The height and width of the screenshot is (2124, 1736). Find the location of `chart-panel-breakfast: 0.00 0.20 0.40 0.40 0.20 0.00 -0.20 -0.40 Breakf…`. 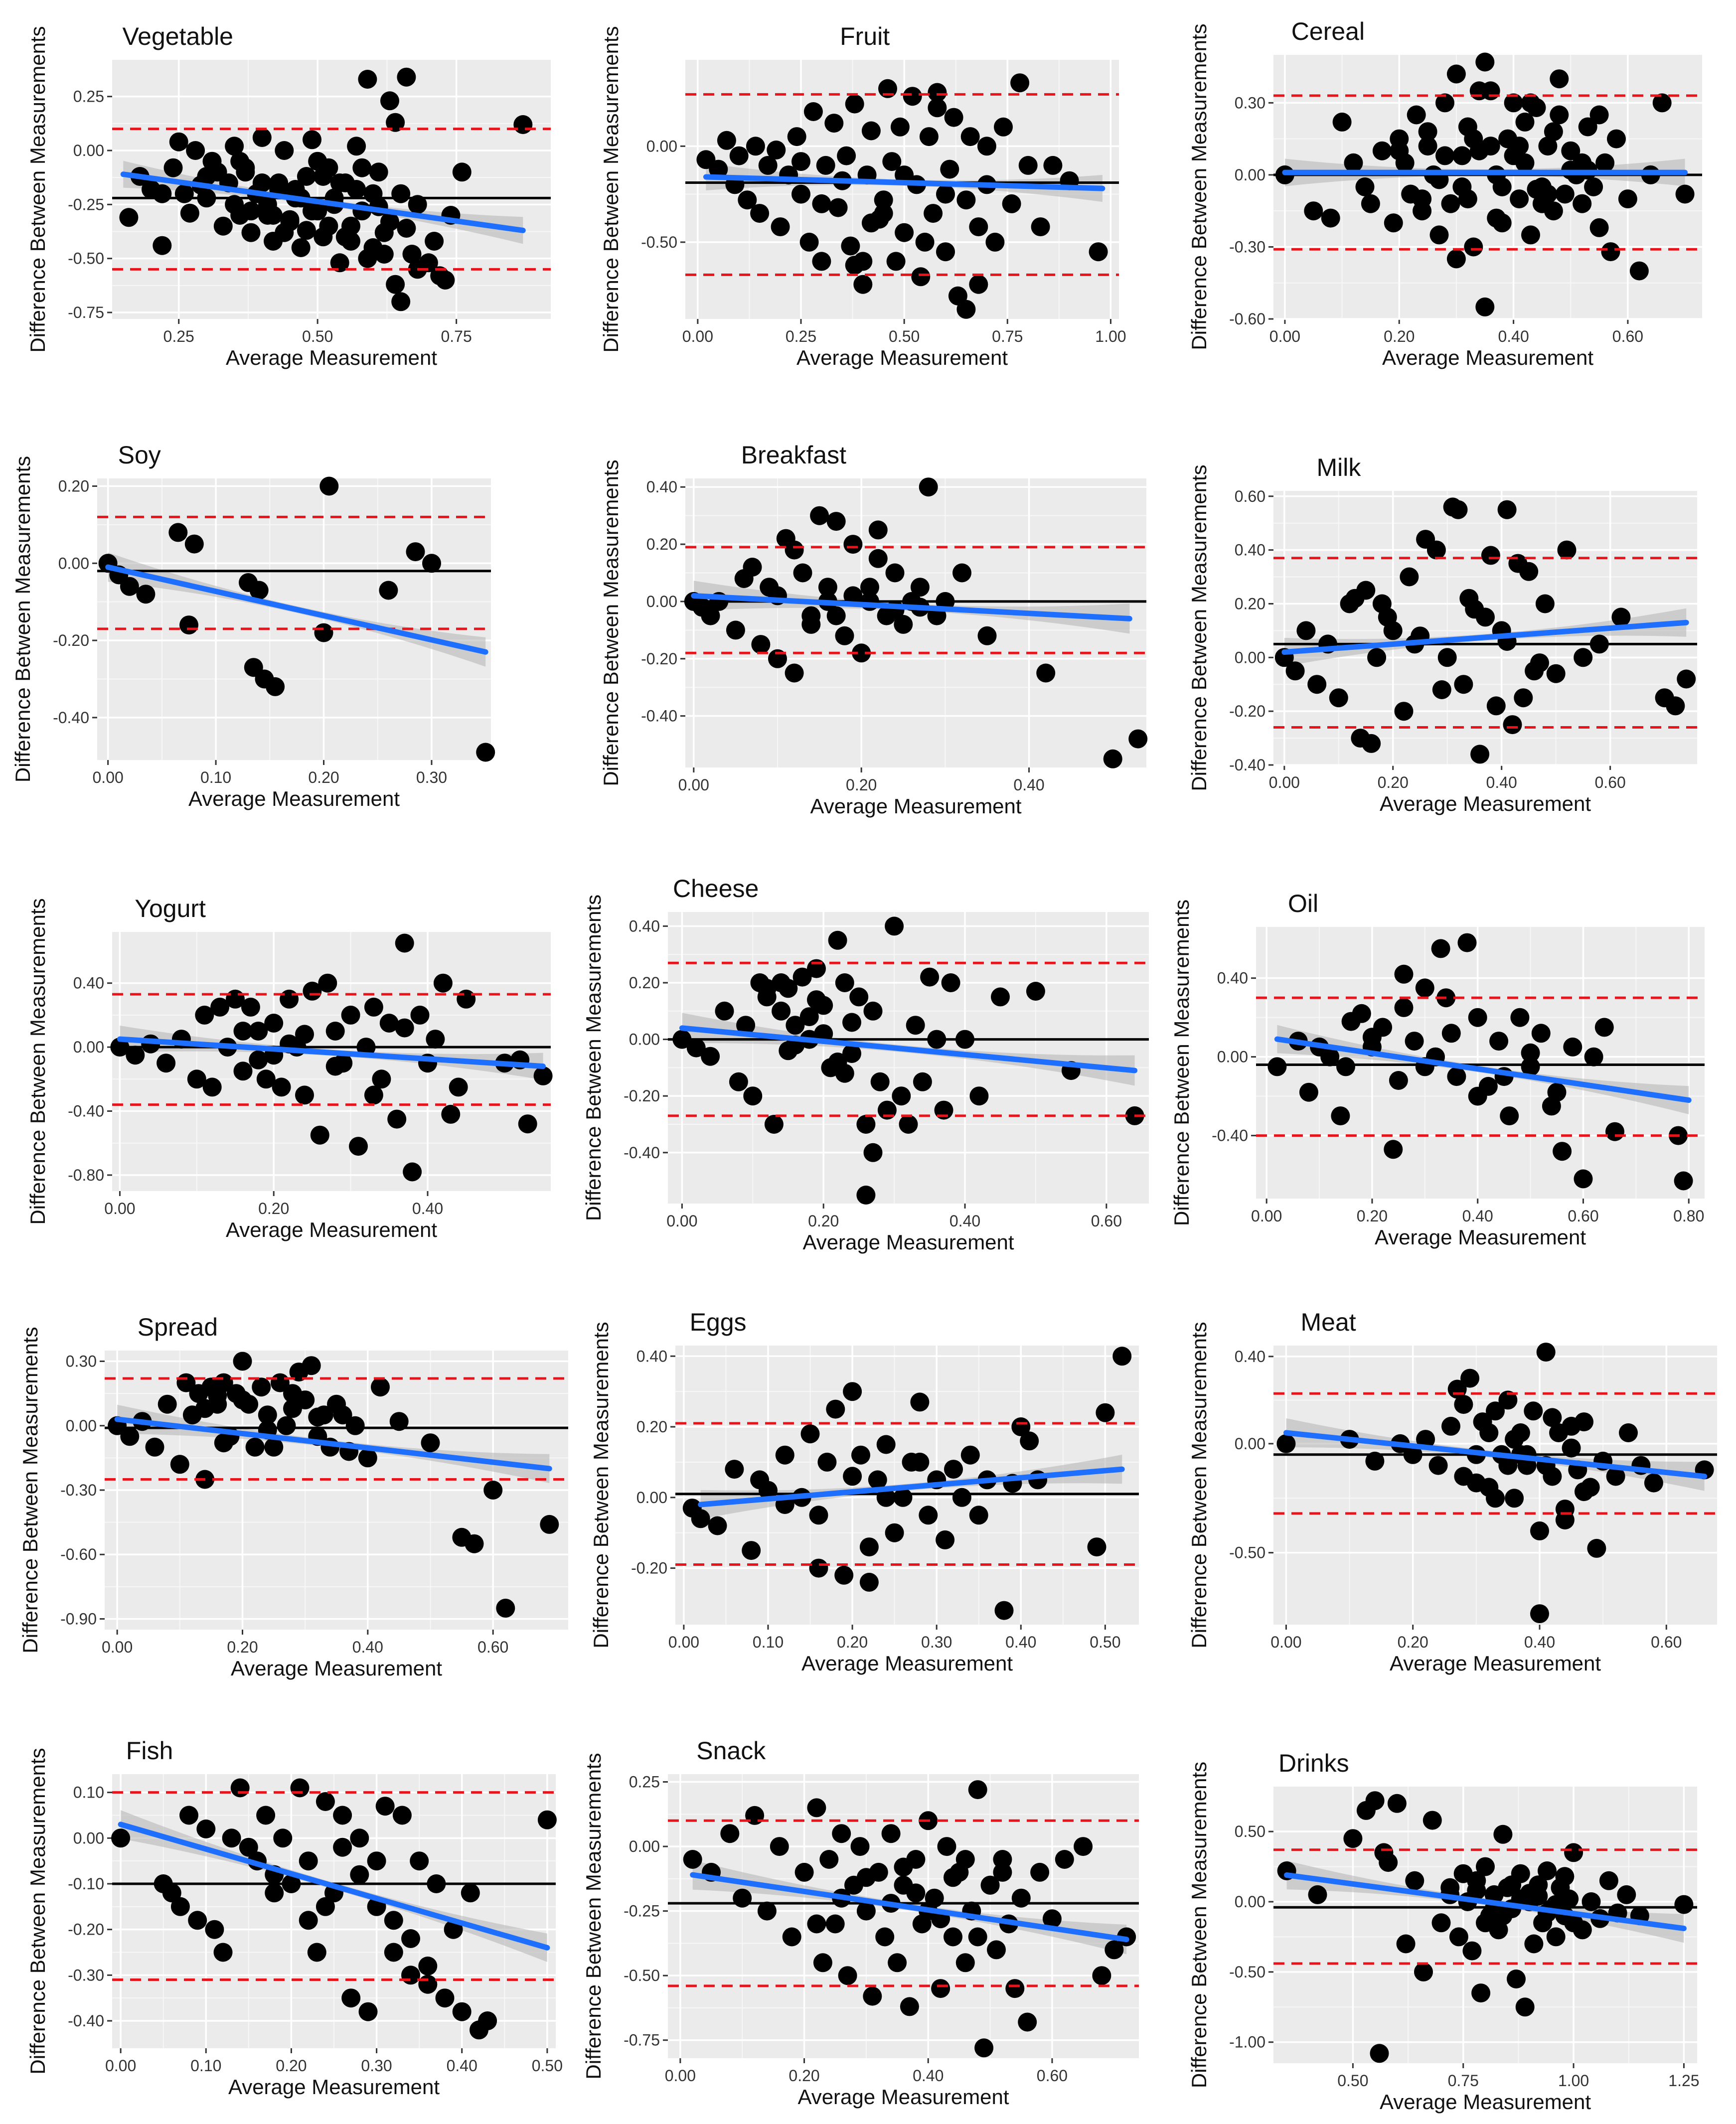

chart-panel-breakfast: 0.00 0.20 0.40 0.40 0.20 0.00 -0.20 -0.40 Breakf… is located at coordinates (873, 630).